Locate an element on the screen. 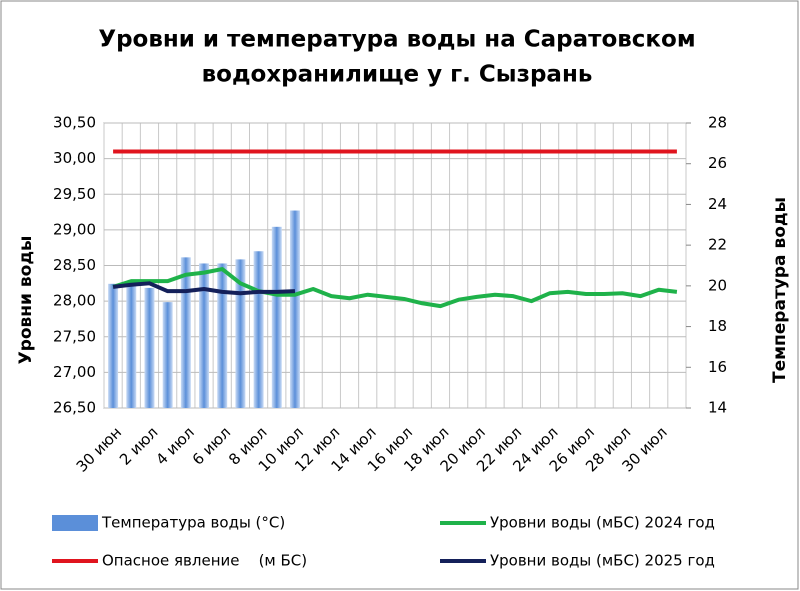 The image size is (800, 591). y2-tick-label: 14 is located at coordinates (717, 408).